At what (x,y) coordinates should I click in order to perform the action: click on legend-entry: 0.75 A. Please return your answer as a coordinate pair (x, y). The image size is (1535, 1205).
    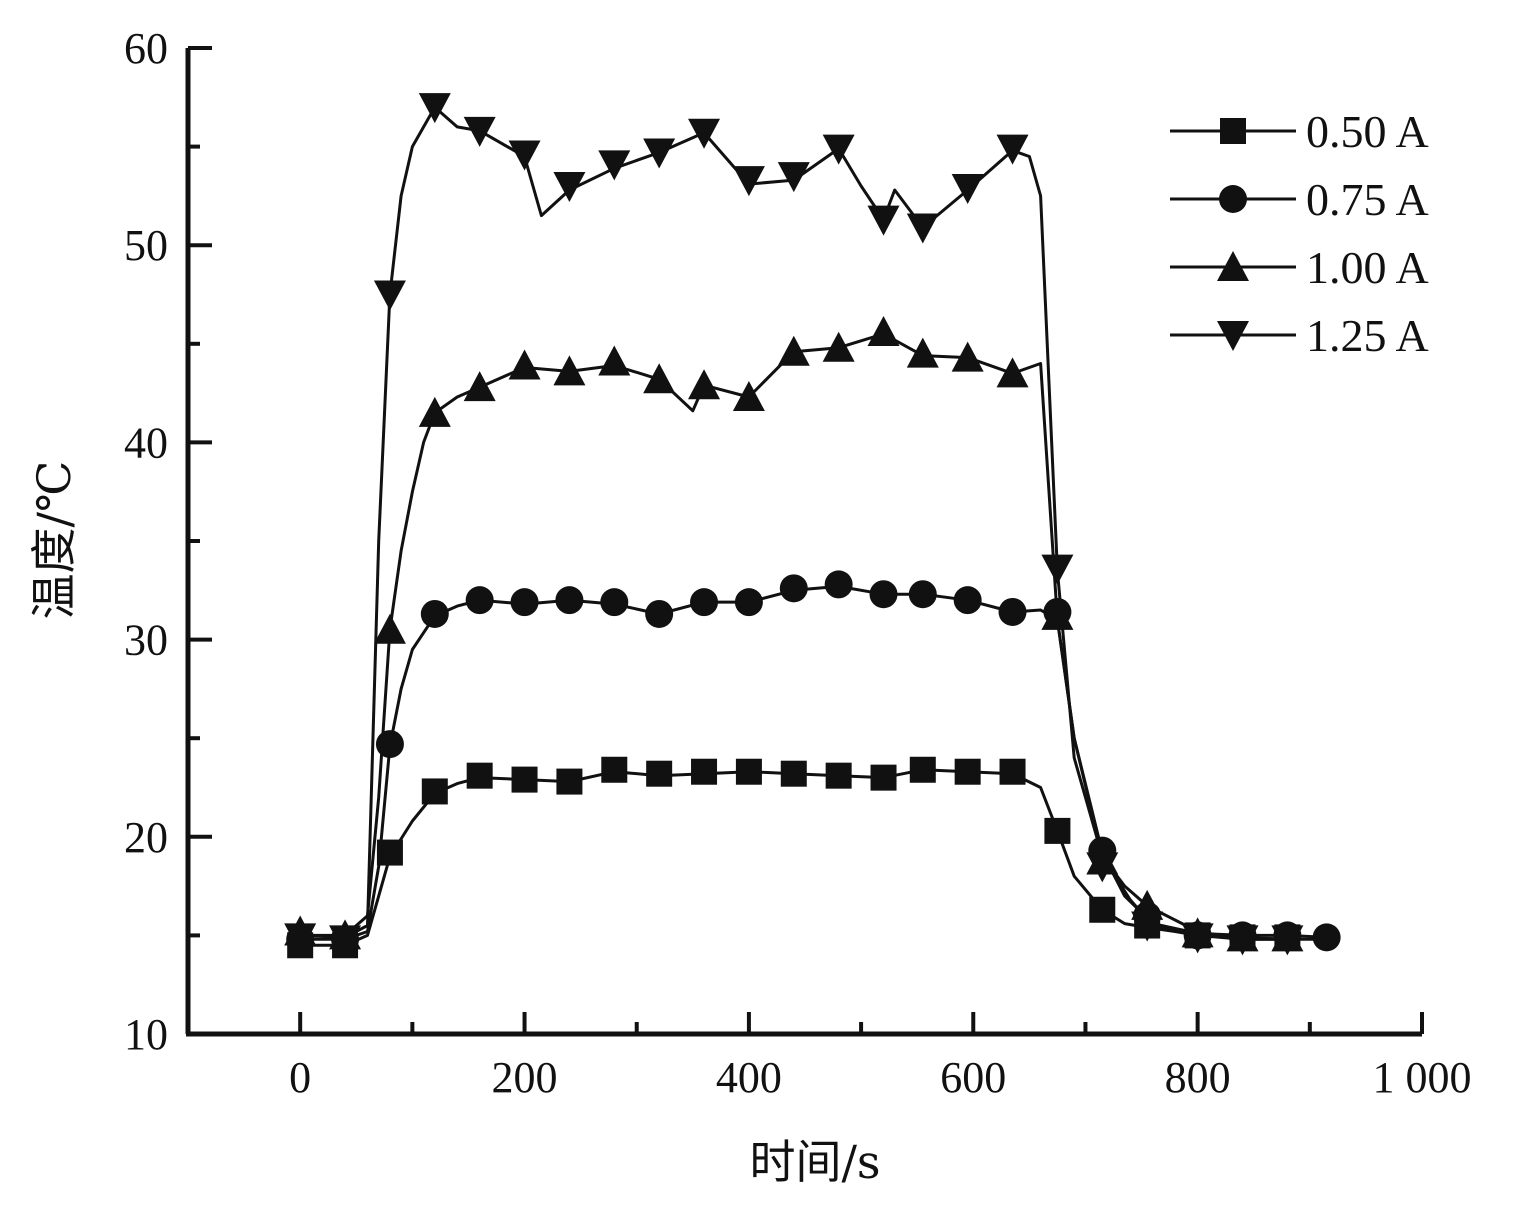
    Looking at the image, I should click on (1299, 199).